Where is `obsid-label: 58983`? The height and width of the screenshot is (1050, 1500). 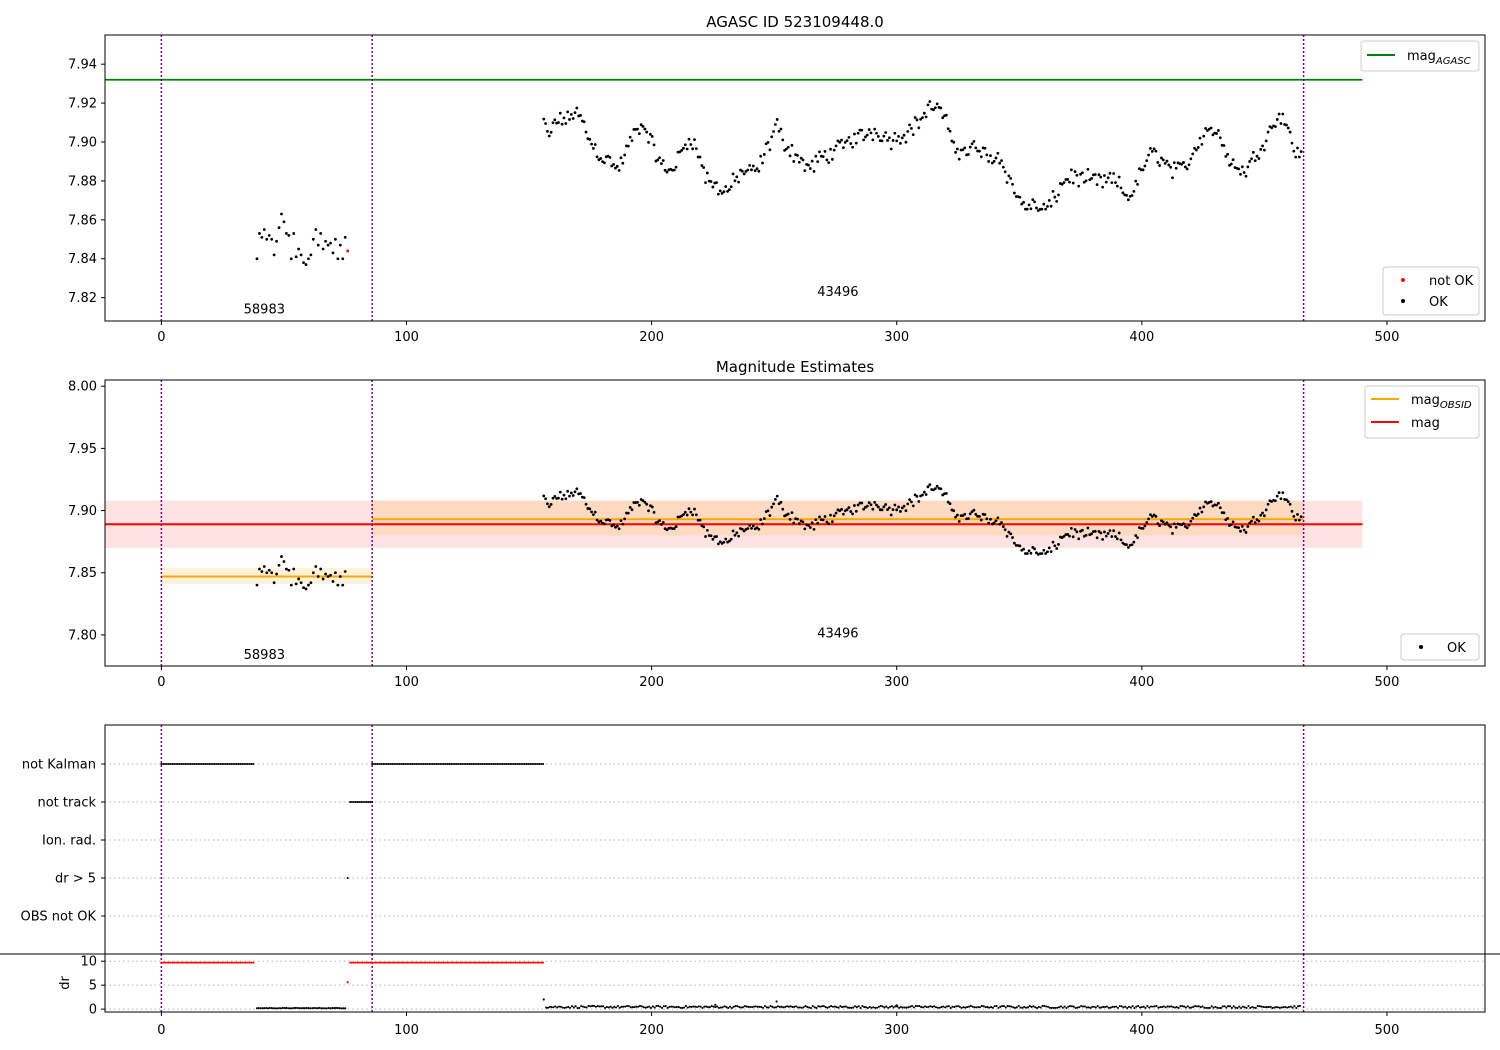
obsid-label: 58983 is located at coordinates (264, 309).